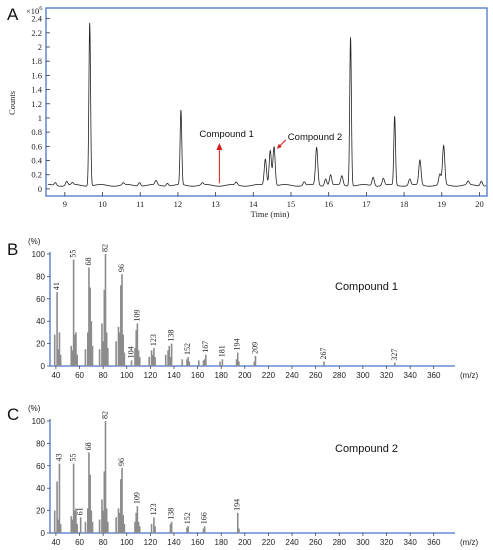 The height and width of the screenshot is (550, 493). Describe the element at coordinates (315, 137) in the screenshot. I see `compound-2-annotation: Compound 2` at that location.